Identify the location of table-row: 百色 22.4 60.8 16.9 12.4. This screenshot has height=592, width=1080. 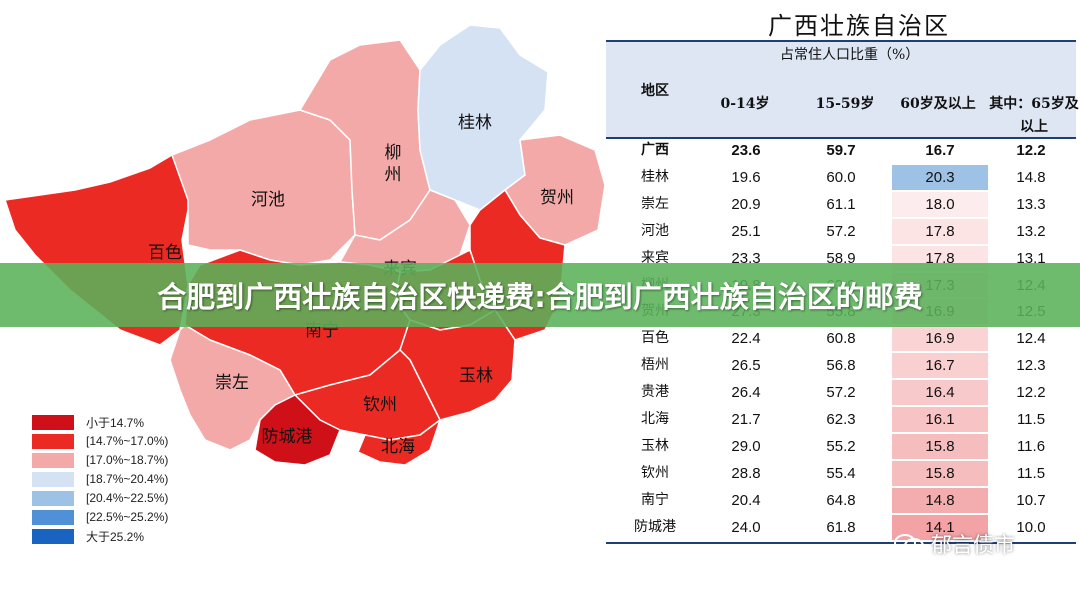
(841, 338).